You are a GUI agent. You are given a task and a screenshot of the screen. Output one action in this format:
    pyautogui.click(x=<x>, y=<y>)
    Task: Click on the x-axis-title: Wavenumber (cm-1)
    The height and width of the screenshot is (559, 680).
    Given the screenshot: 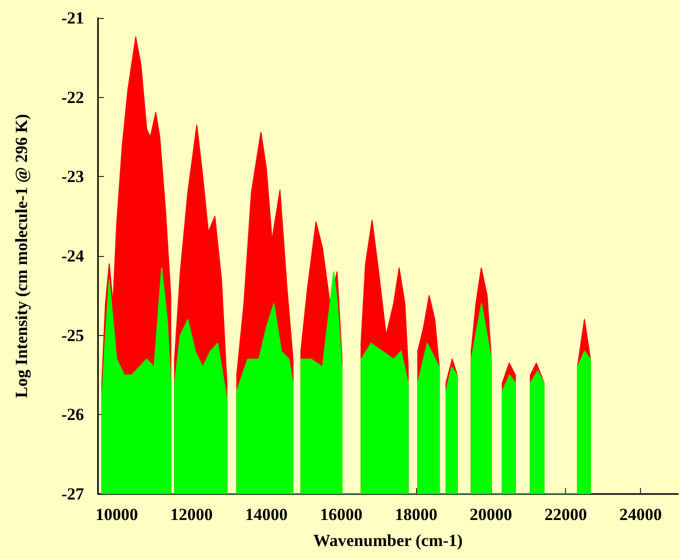 What is the action you would take?
    pyautogui.click(x=388, y=540)
    